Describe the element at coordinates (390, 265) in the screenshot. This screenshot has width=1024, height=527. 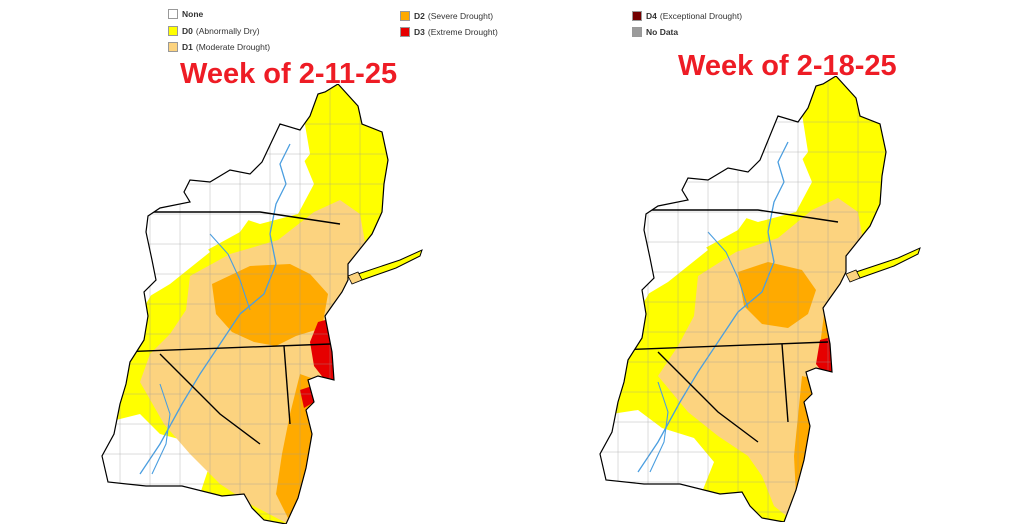
I see `long-island-left` at that location.